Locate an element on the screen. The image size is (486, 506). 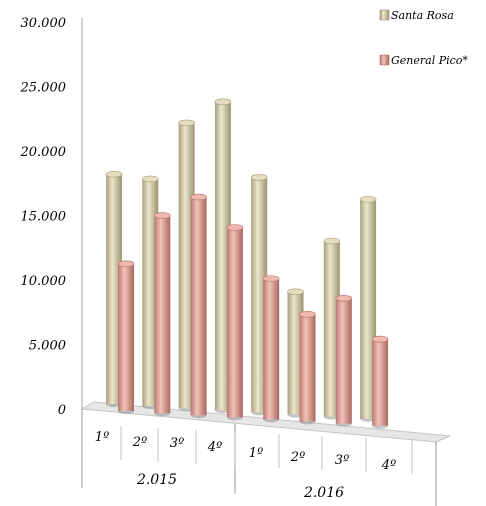
y-tick-label: 15.000 is located at coordinates (44, 217).